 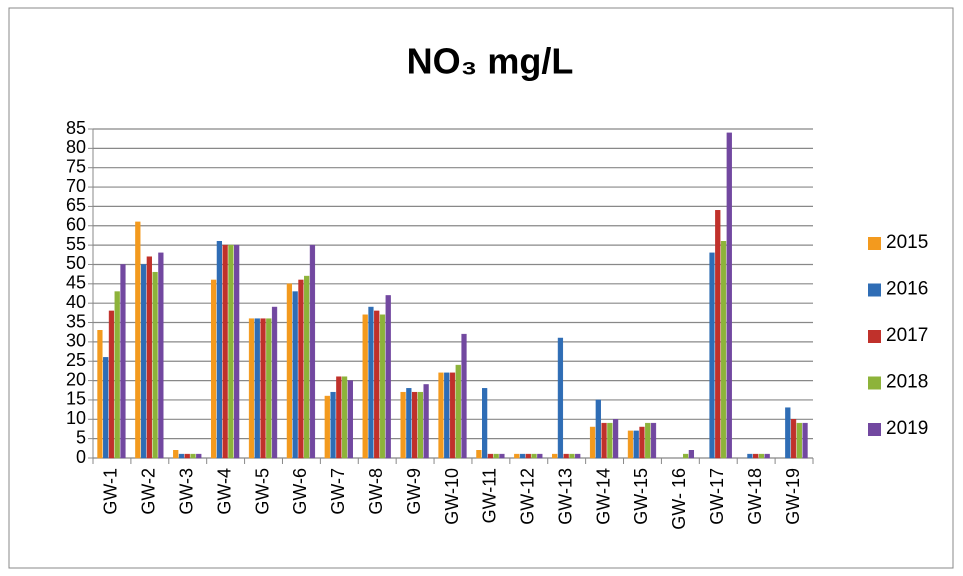 What do you see at coordinates (793, 496) in the screenshot?
I see `x-tick-label: GW-19` at bounding box center [793, 496].